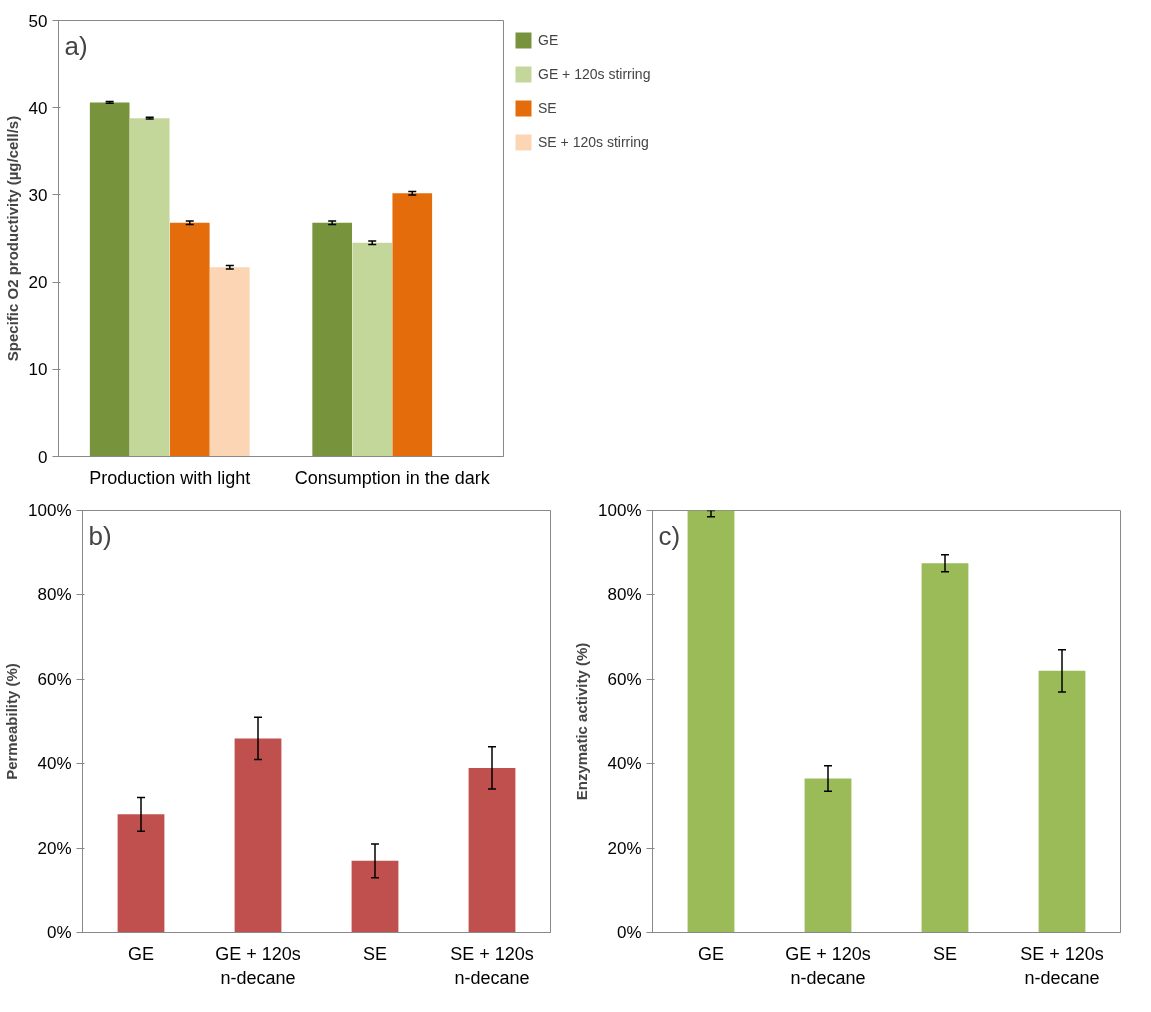 The width and height of the screenshot is (1151, 1012). I want to click on y-axis-title: Specific O2 productivity (µg/cell/s), so click(12, 238).